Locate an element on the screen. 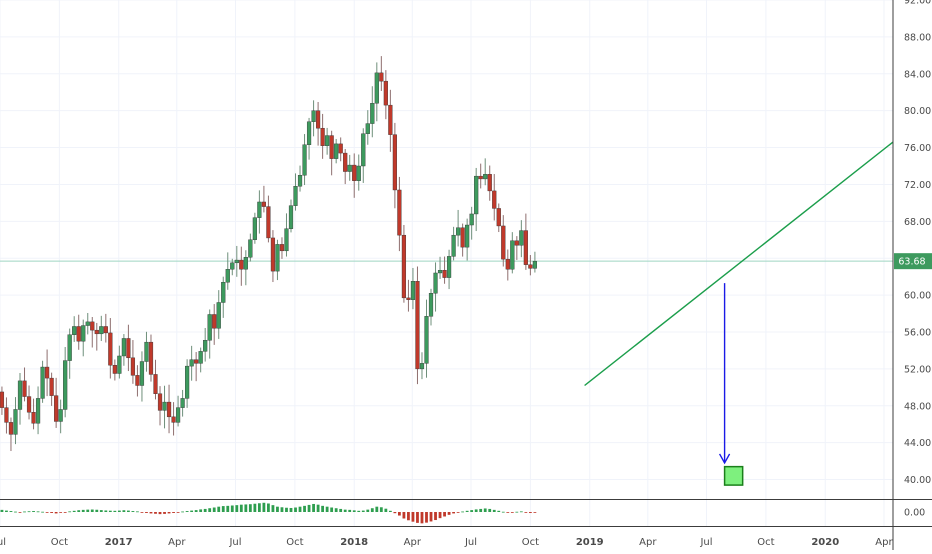  y-tick-label: 76.00 is located at coordinates (917, 148).